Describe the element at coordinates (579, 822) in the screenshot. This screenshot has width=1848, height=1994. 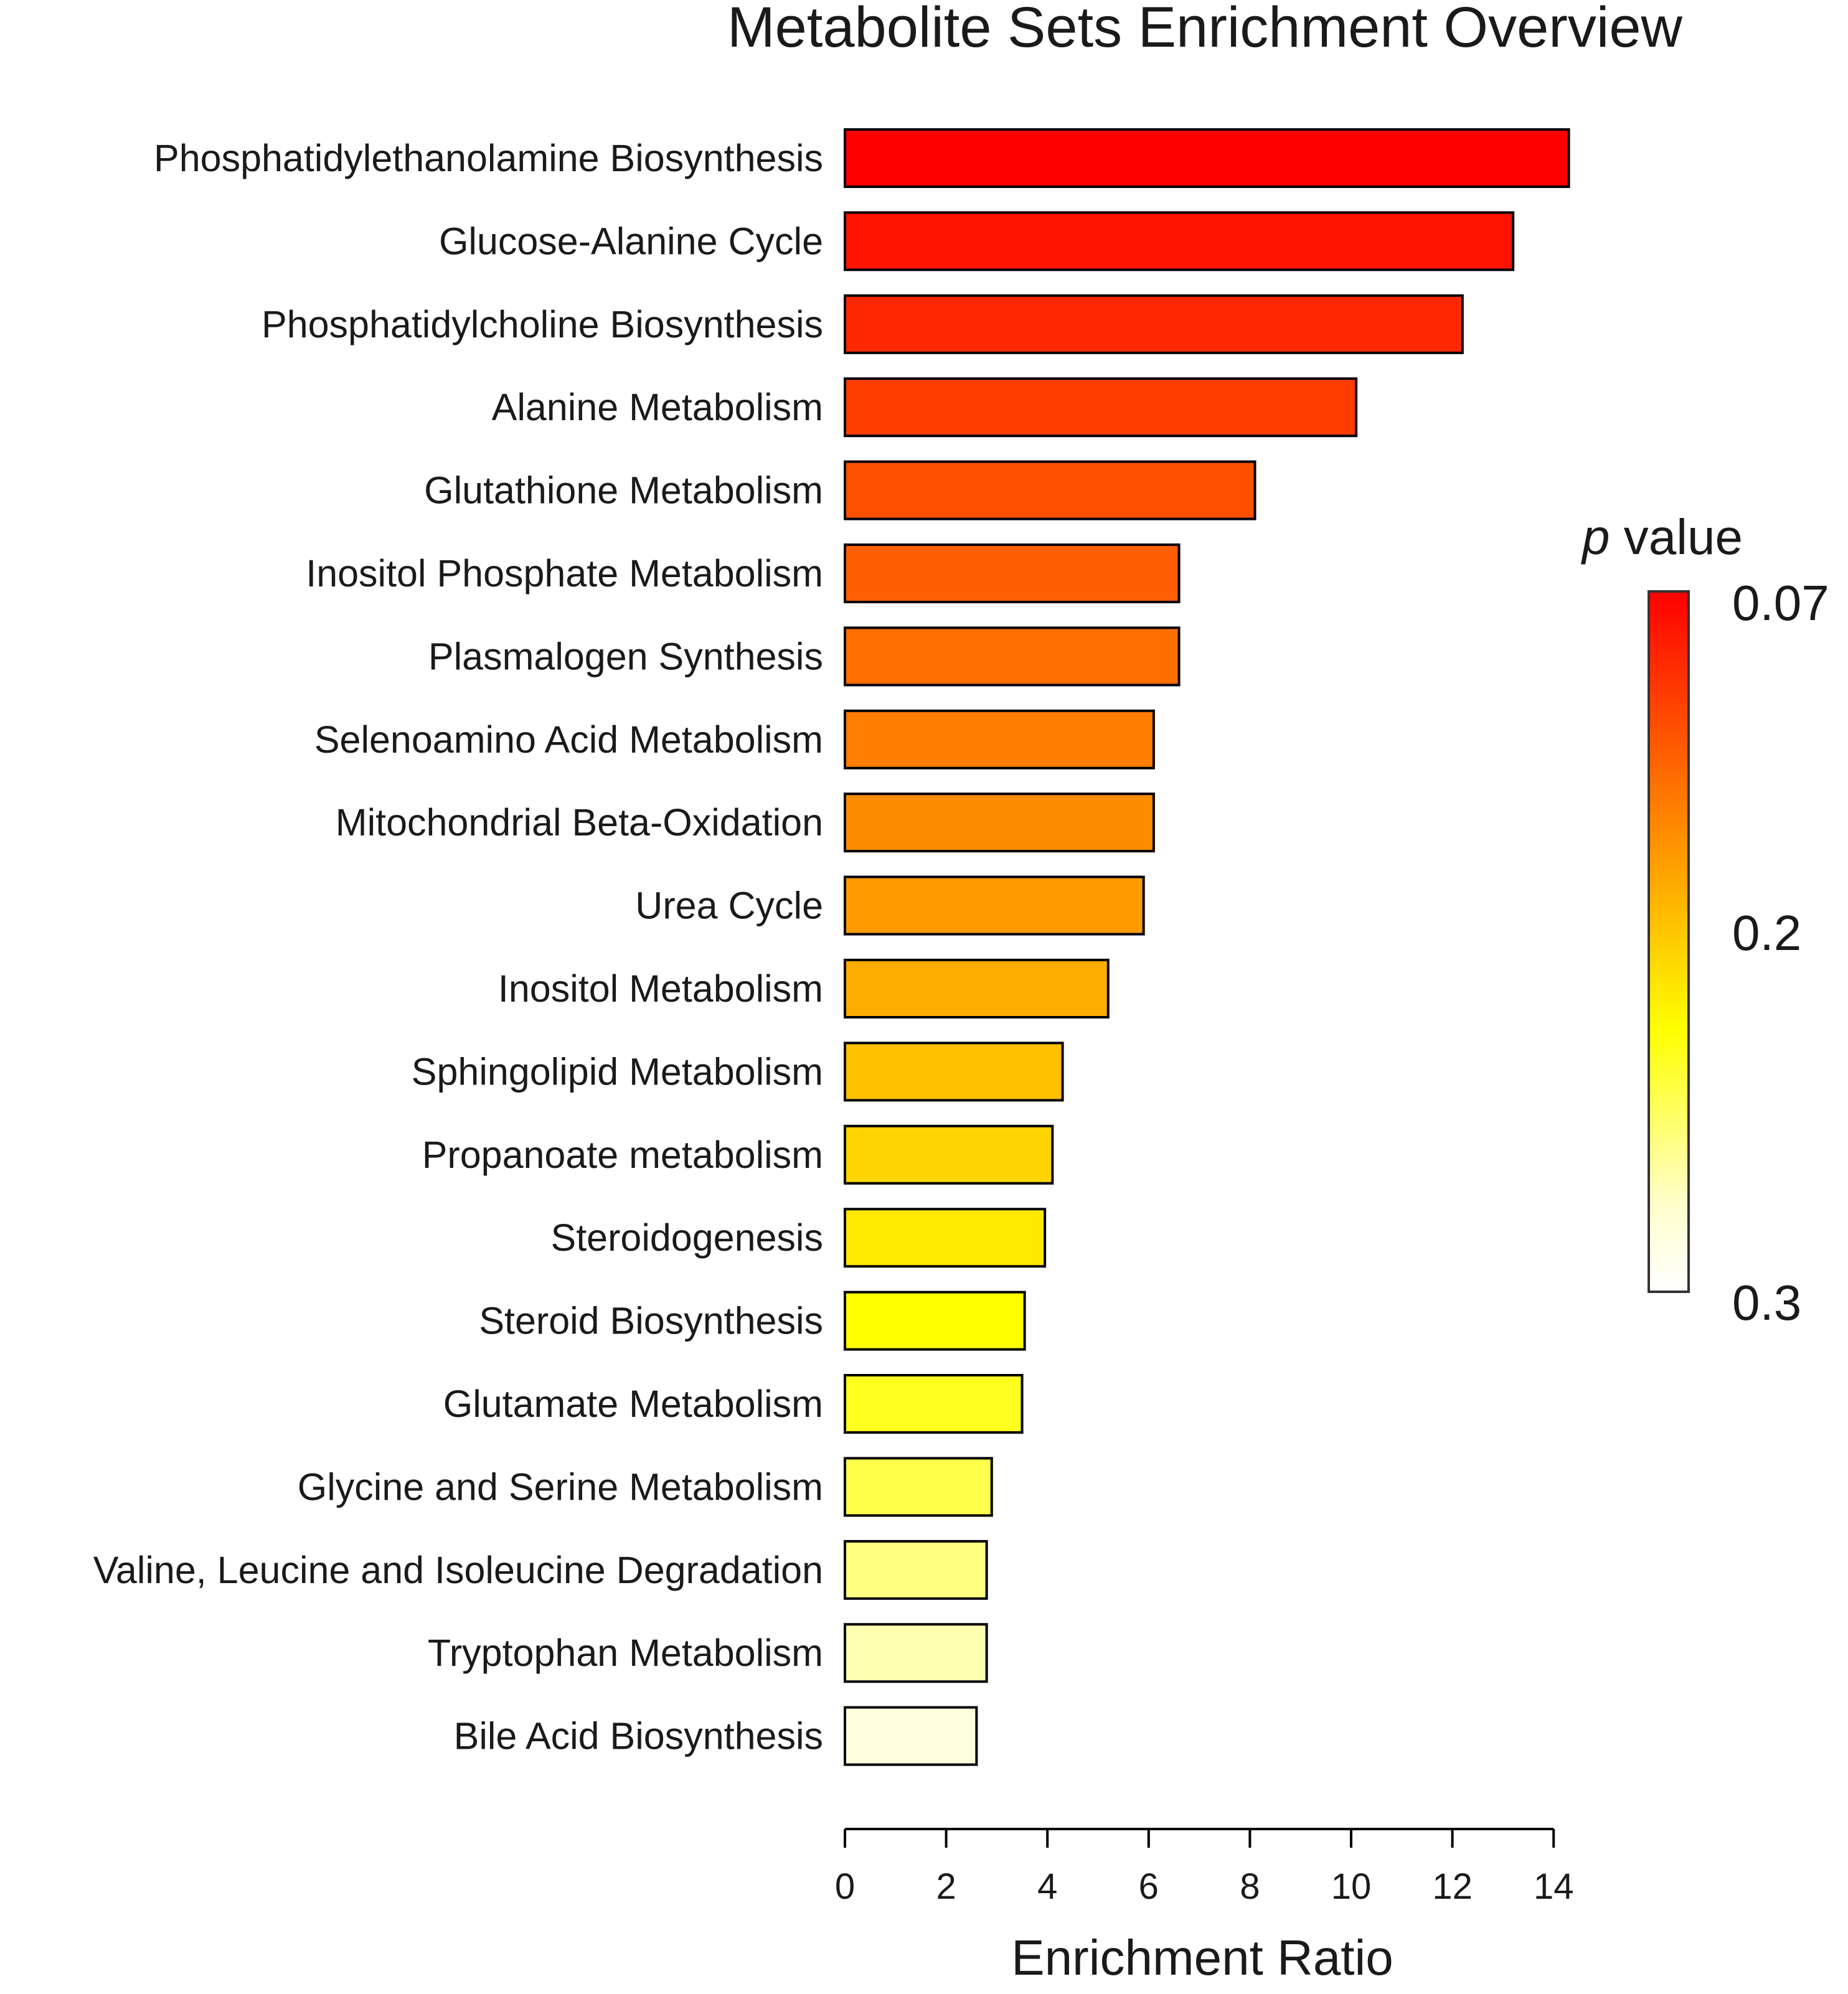
I see `category-label-9: Mitochondrial Beta-Oxidation` at that location.